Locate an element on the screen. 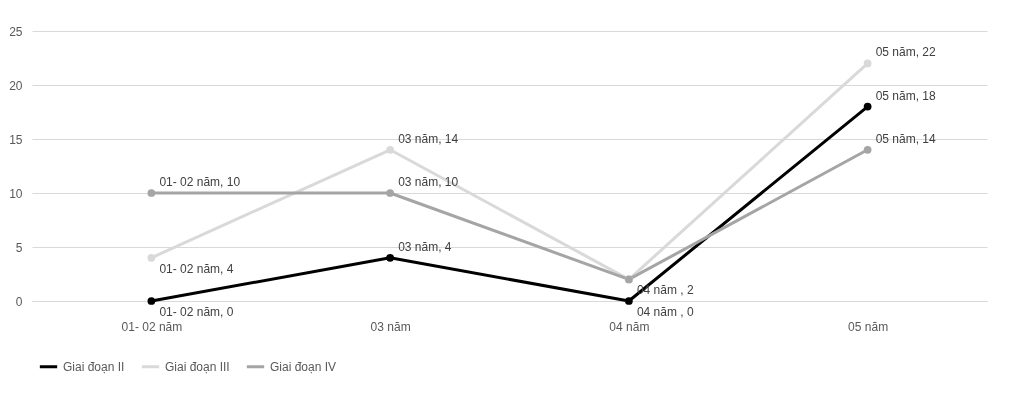 The height and width of the screenshot is (415, 1013). data-label: 01- 02 năm, 0 is located at coordinates (196, 312).